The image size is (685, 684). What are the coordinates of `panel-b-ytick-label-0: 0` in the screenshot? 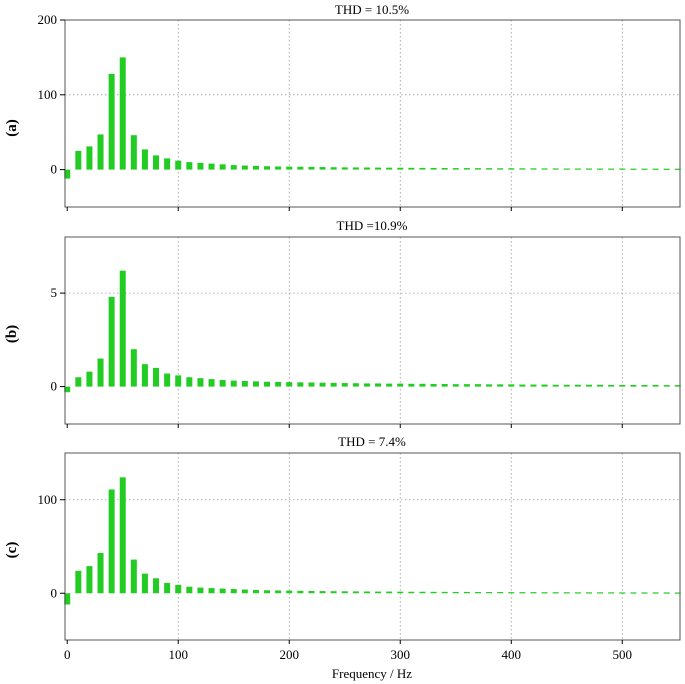 It's located at (54, 386).